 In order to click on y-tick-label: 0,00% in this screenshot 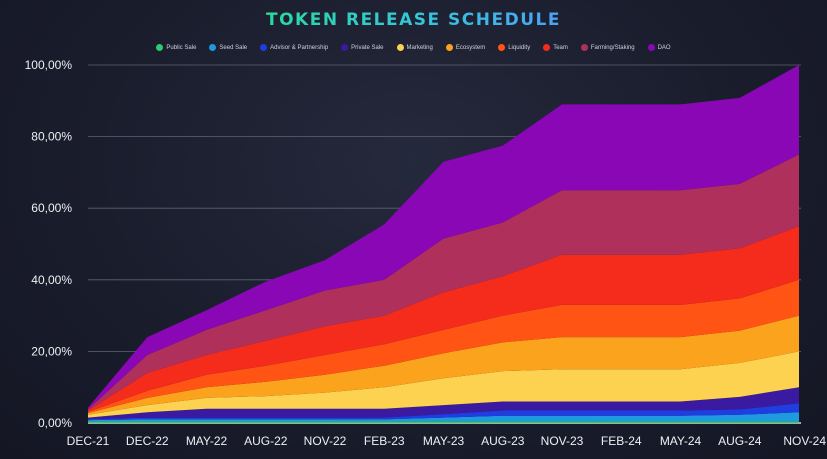, I will do `click(55, 423)`.